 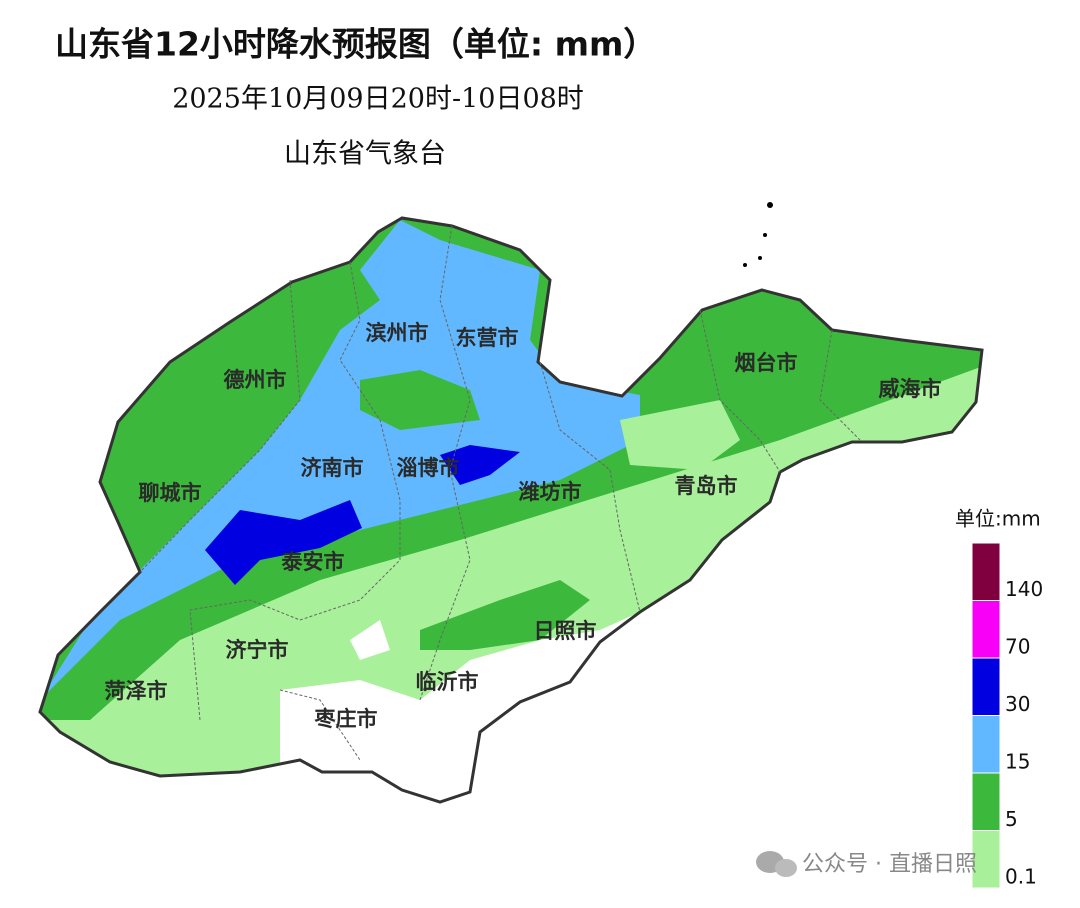 I want to click on legend-tick-label: 70, so click(x=1017, y=647).